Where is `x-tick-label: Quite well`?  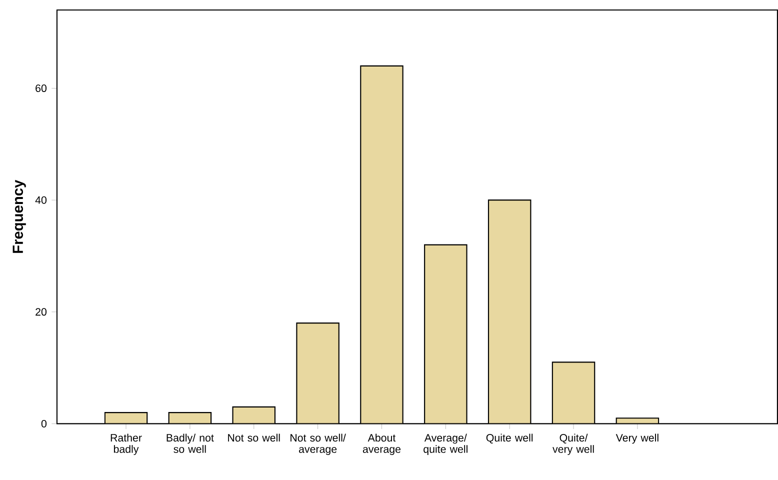
x-tick-label: Quite well is located at coordinates (509, 439).